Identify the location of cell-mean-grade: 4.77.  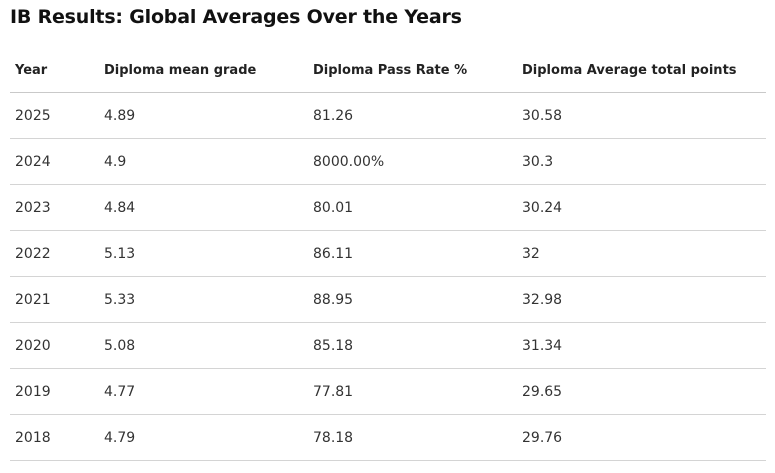
(203, 391).